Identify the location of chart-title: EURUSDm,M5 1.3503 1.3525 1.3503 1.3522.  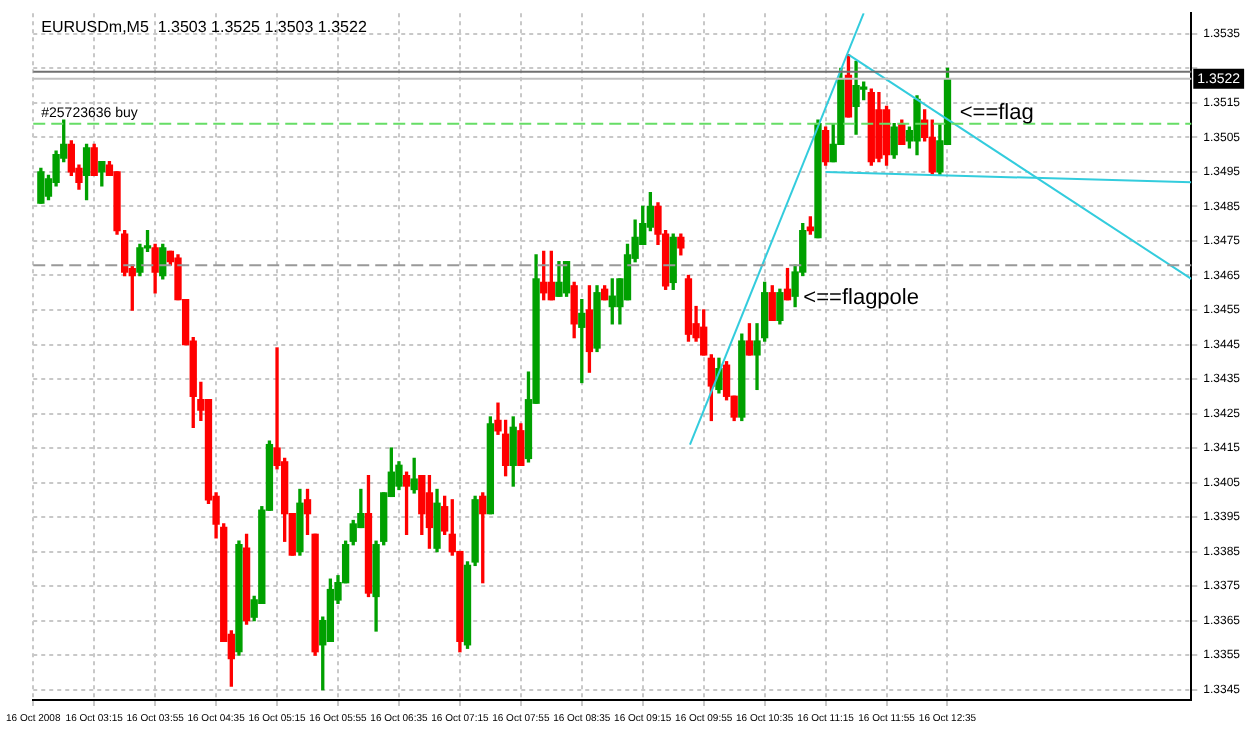
(204, 26).